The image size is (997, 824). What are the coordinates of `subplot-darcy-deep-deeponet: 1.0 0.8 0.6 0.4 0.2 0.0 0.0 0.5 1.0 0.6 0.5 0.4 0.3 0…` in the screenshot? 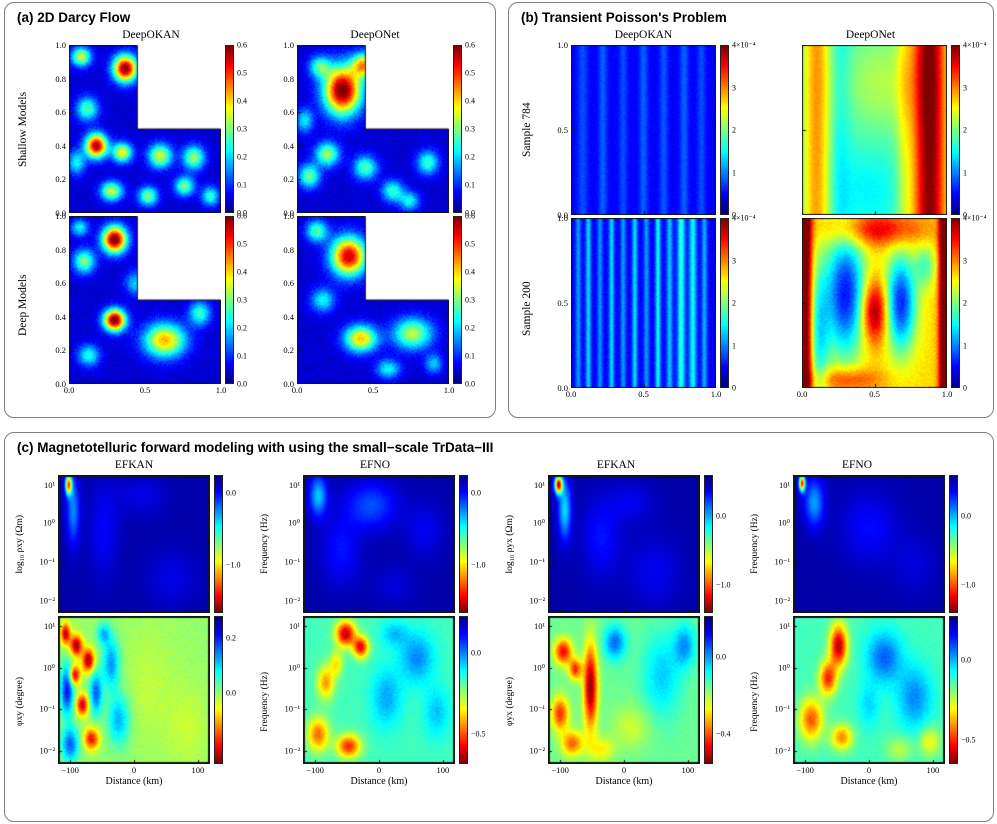 It's located at (377, 303).